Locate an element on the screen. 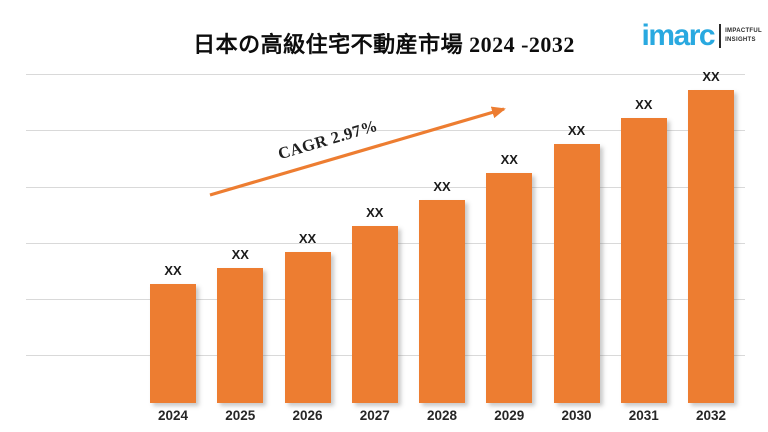 The width and height of the screenshot is (768, 432). x-tick-2030: 2030 is located at coordinates (576, 415).